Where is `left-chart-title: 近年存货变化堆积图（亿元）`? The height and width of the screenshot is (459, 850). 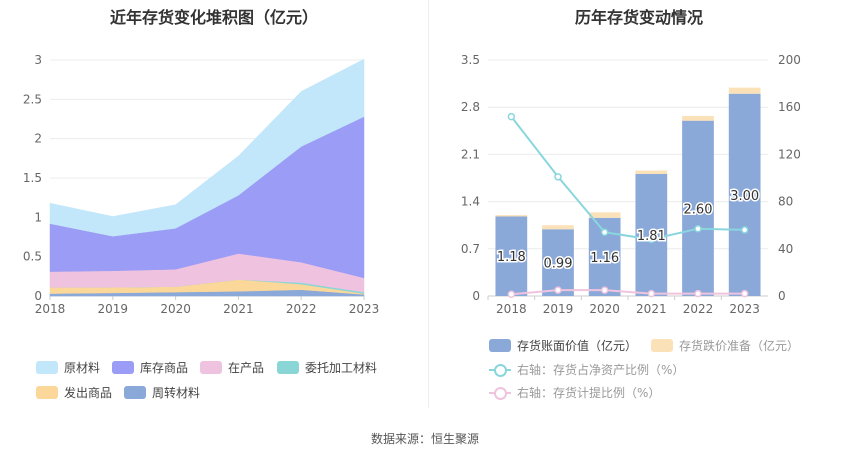
left-chart-title: 近年存货变化堆积图（亿元） is located at coordinates (213, 17).